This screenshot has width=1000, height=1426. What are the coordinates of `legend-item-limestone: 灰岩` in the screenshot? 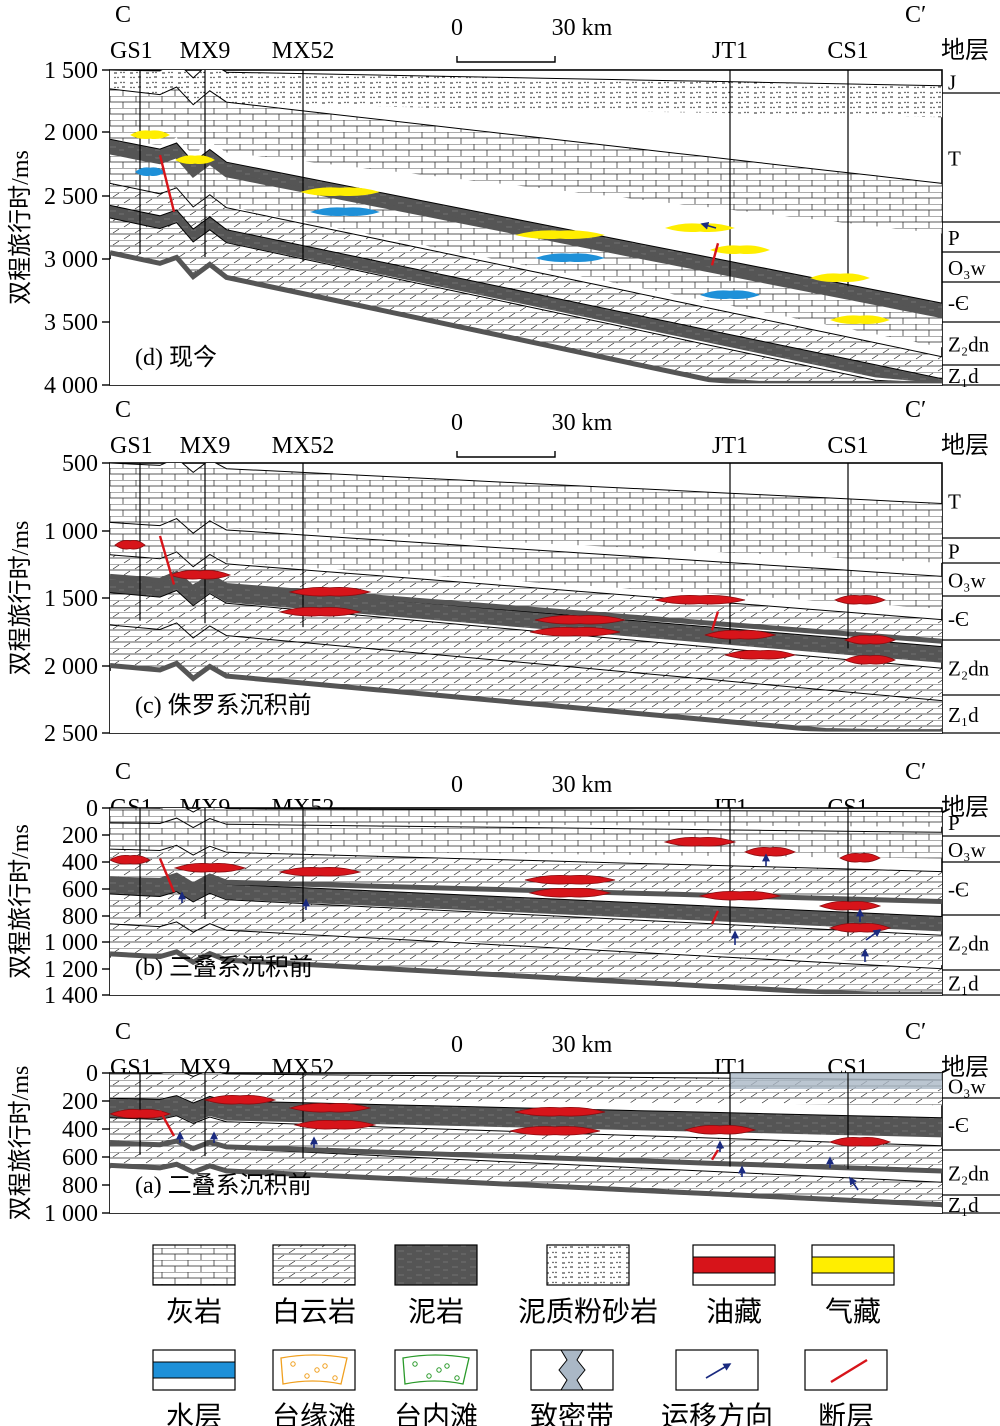 It's located at (194, 1286).